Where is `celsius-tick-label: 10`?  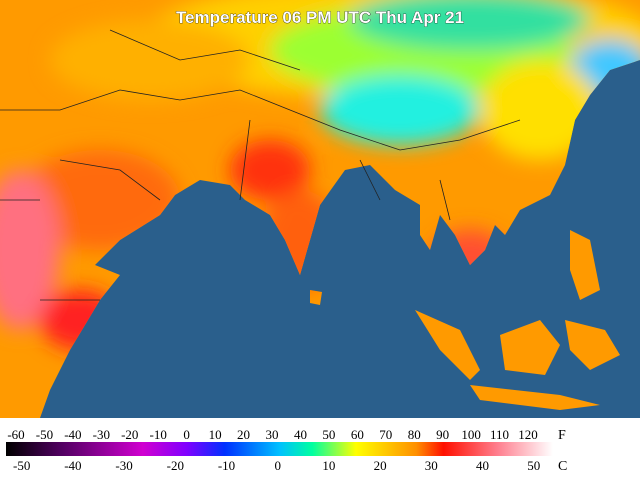
celsius-tick-label: 10 is located at coordinates (328, 465).